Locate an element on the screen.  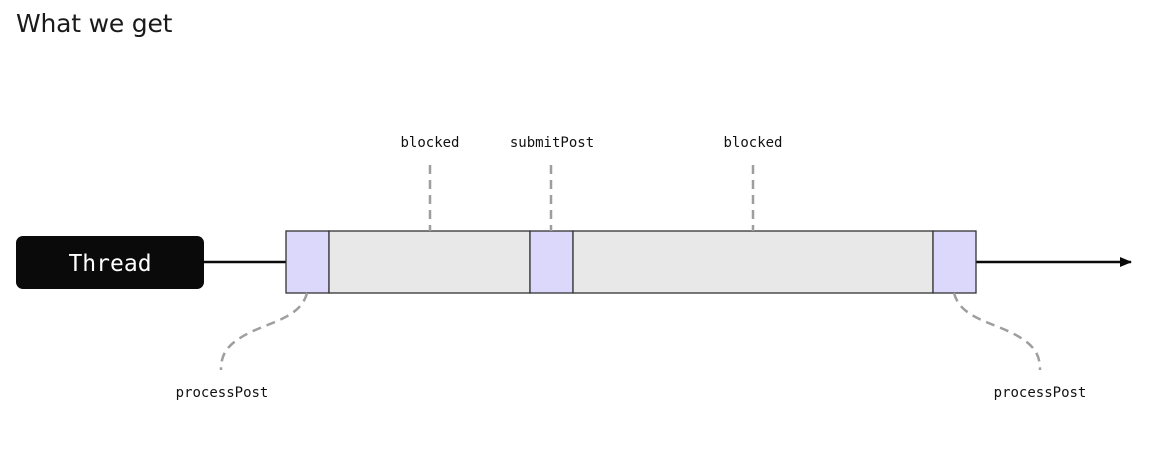
label-submit-post: submitPost is located at coordinates (552, 143).